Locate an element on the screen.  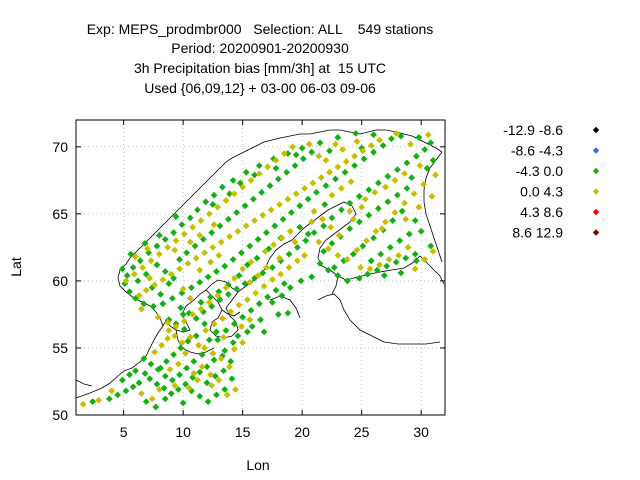
y-tick-label: 50 is located at coordinates (60, 415).